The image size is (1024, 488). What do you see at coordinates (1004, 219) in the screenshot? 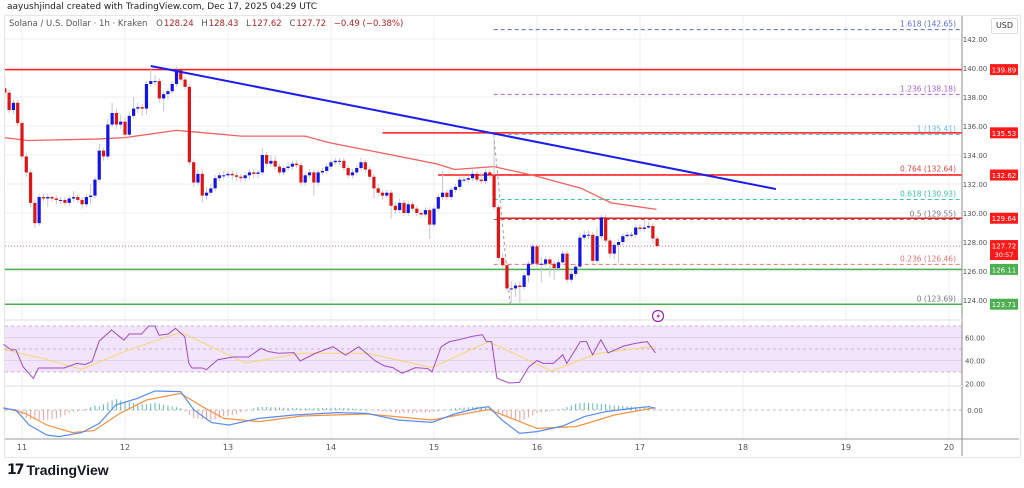
I see `resistance-level-value: 129.64` at bounding box center [1004, 219].